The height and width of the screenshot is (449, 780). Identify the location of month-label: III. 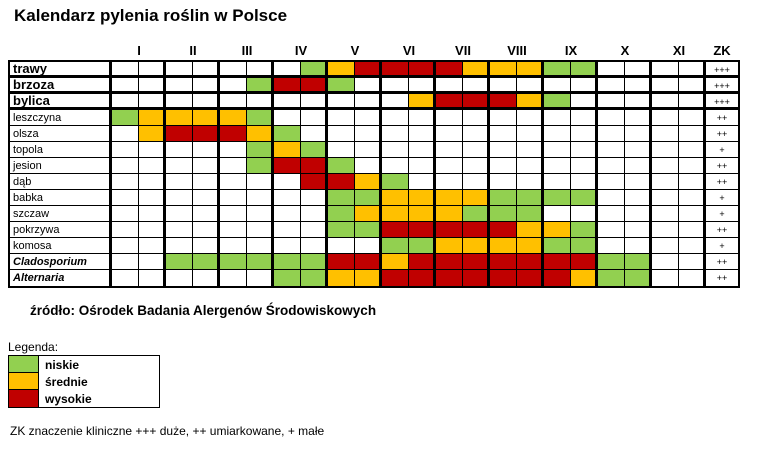
(247, 50).